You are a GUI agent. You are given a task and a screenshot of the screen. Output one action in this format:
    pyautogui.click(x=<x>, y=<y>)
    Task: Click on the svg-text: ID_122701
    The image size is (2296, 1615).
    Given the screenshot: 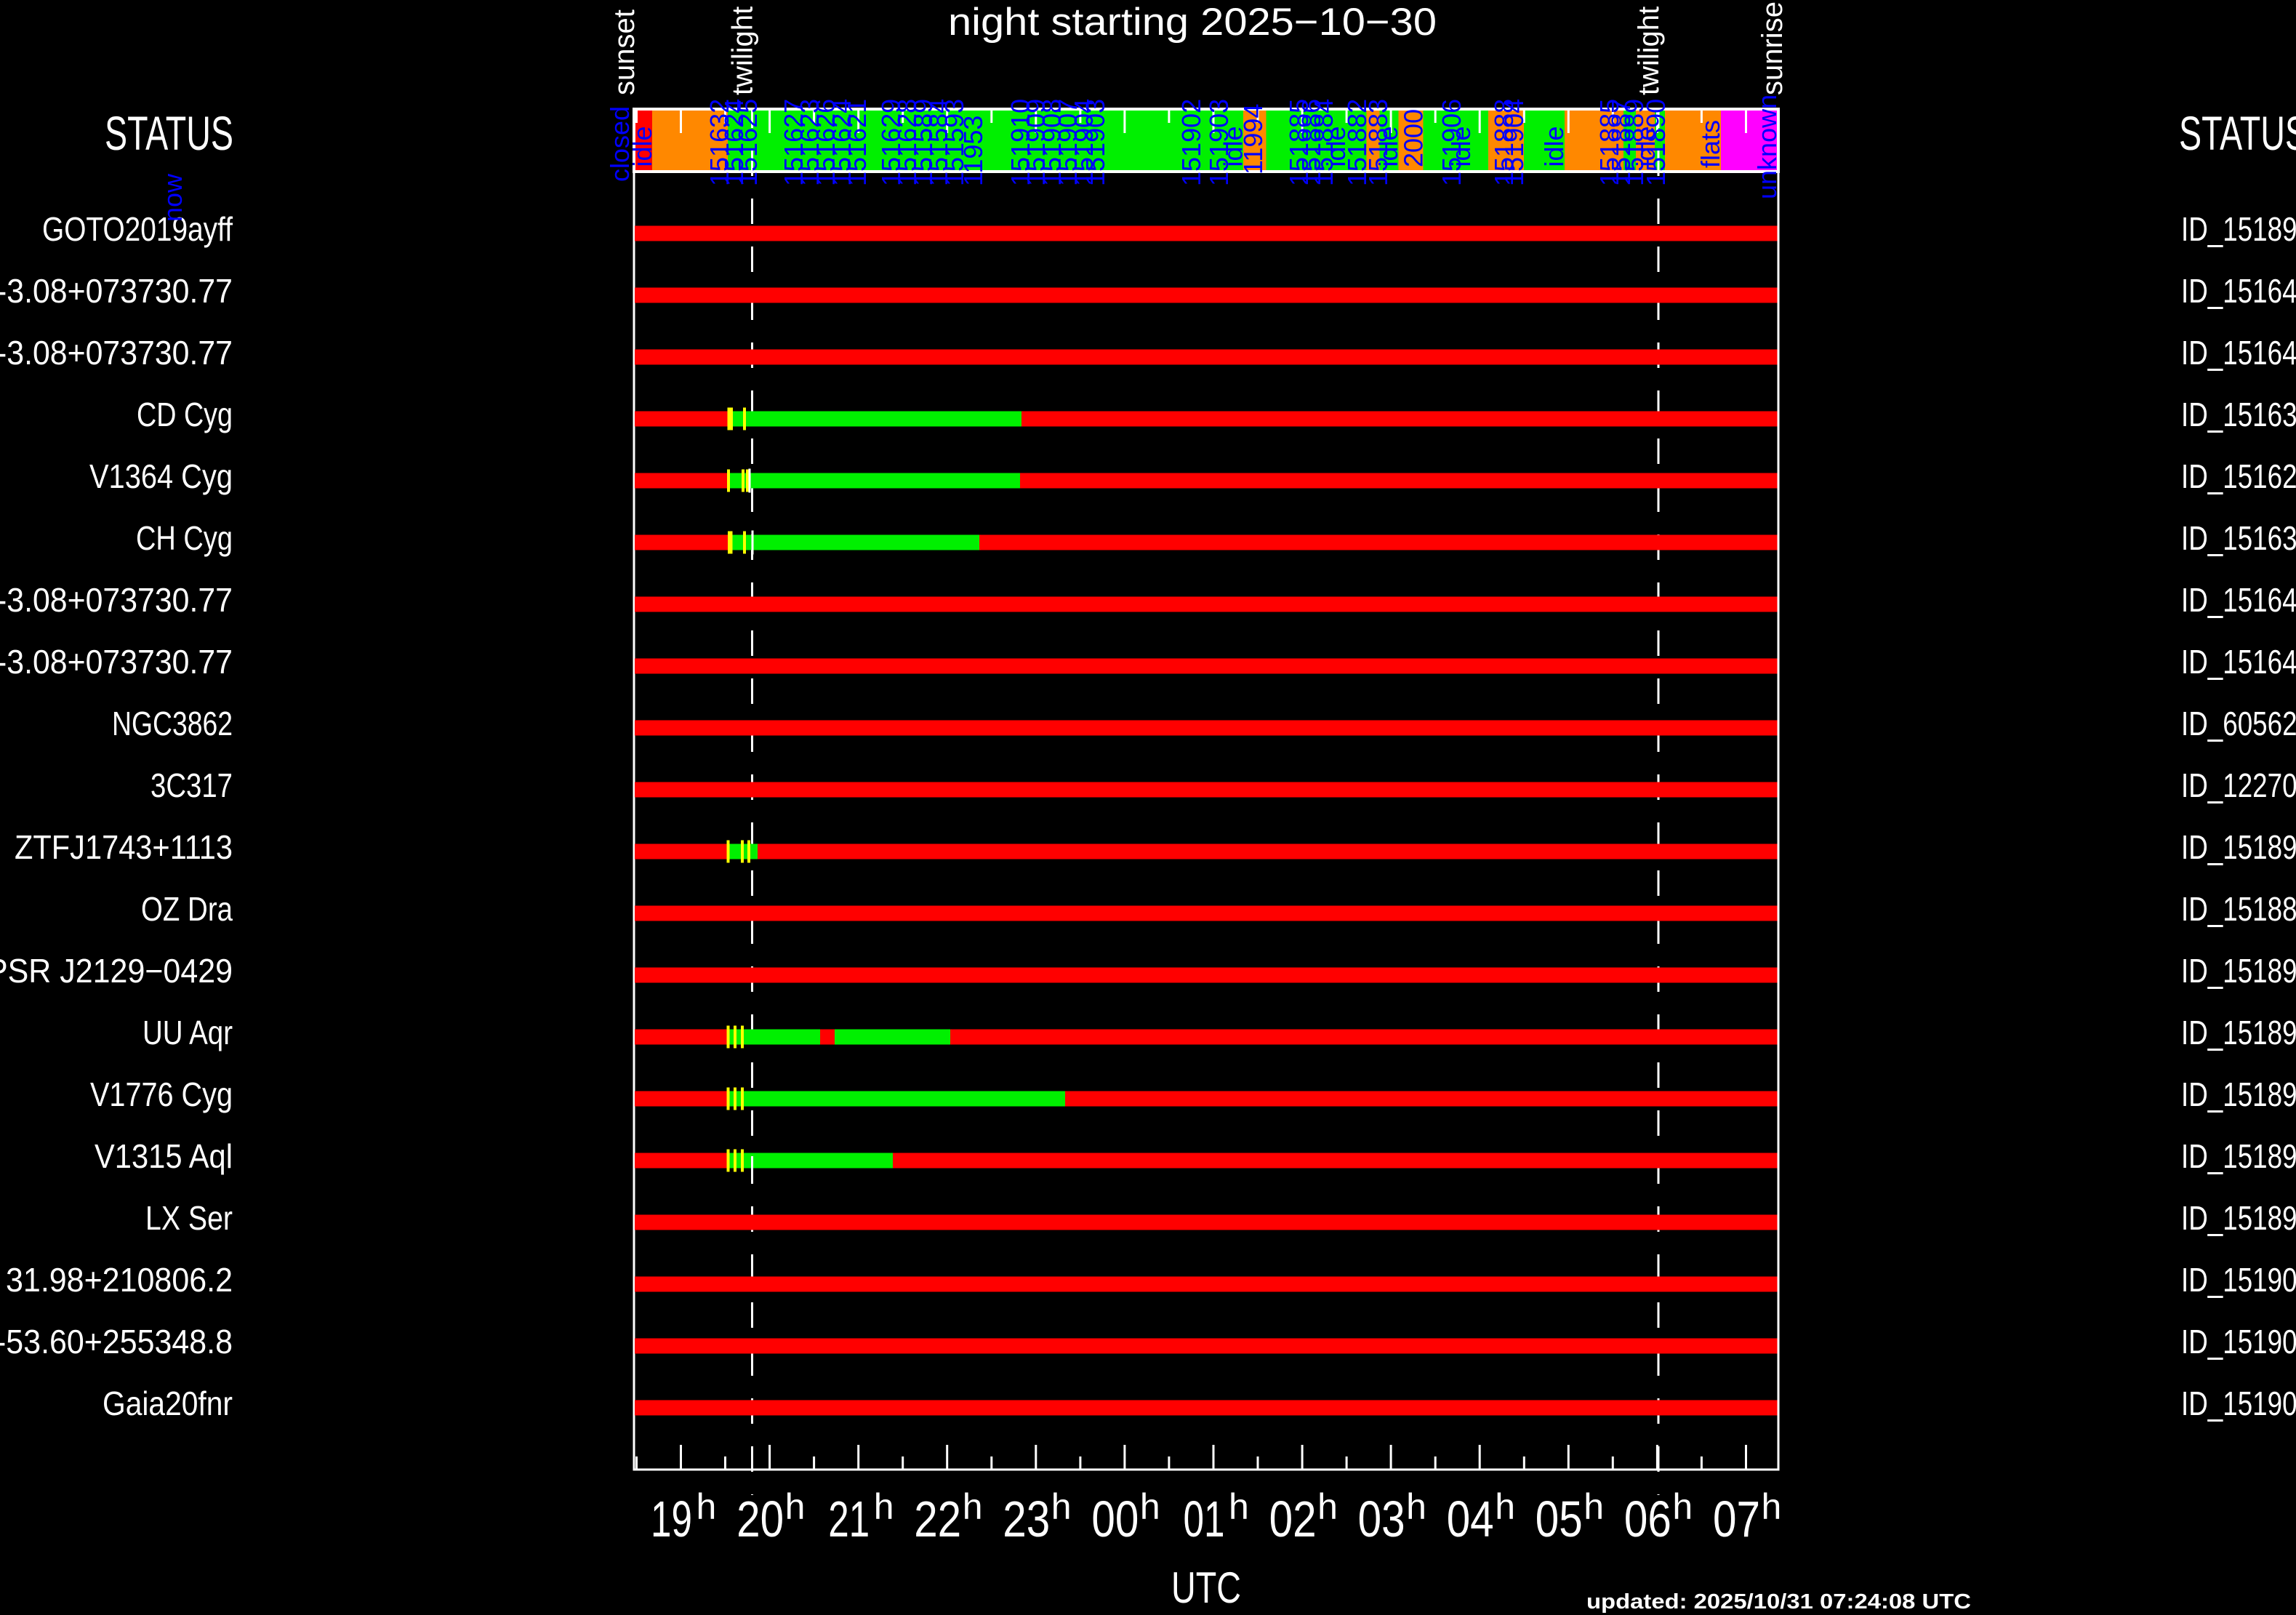 What is the action you would take?
    pyautogui.click(x=2238, y=785)
    